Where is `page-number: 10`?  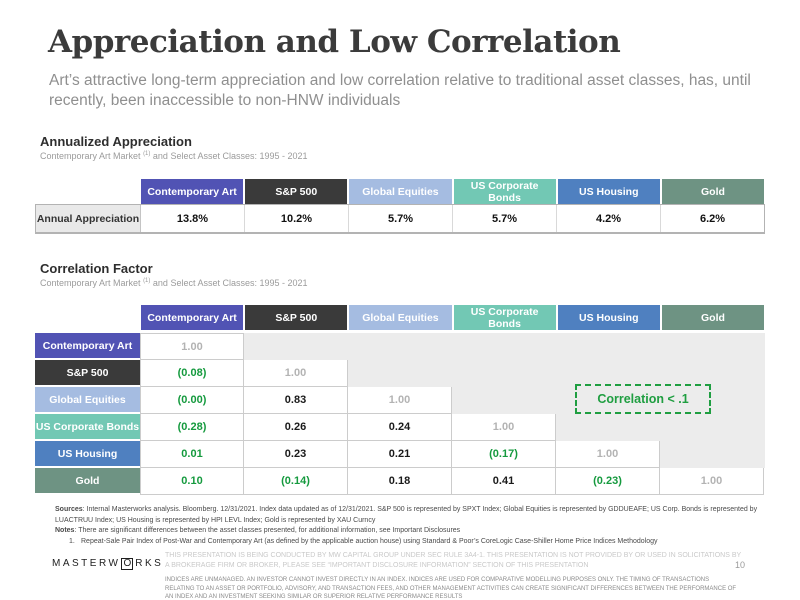 page-number: 10 is located at coordinates (739, 565).